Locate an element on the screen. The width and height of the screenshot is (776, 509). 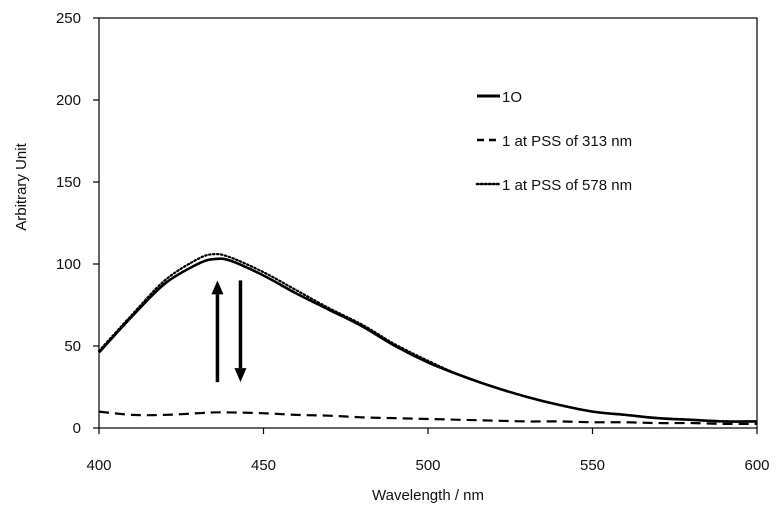
y-tick-label: 250 is located at coordinates (68, 18).